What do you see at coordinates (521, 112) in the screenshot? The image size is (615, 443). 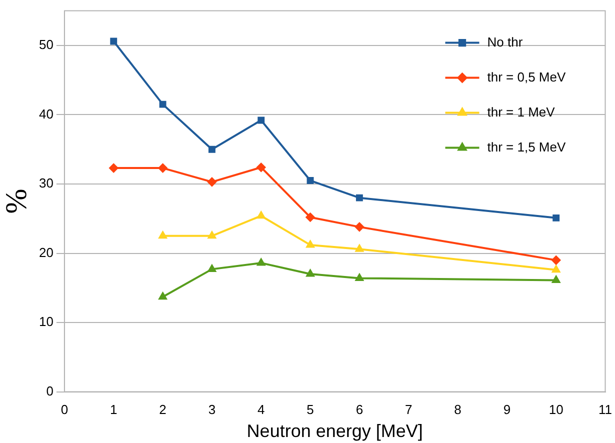 I see `legend-label: thr = 1 MeV` at bounding box center [521, 112].